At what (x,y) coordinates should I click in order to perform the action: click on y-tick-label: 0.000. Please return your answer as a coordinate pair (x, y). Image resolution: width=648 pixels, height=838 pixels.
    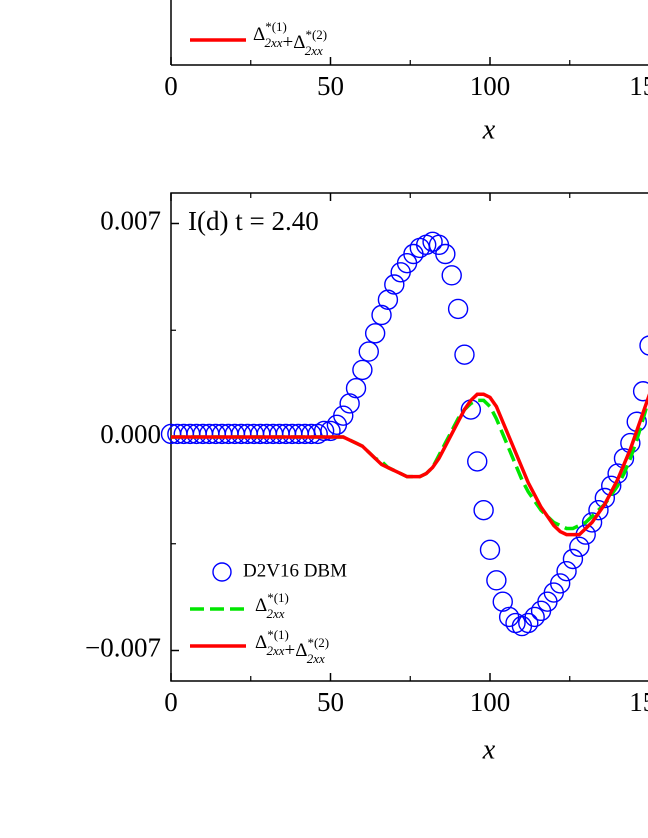
    Looking at the image, I should click on (130, 434).